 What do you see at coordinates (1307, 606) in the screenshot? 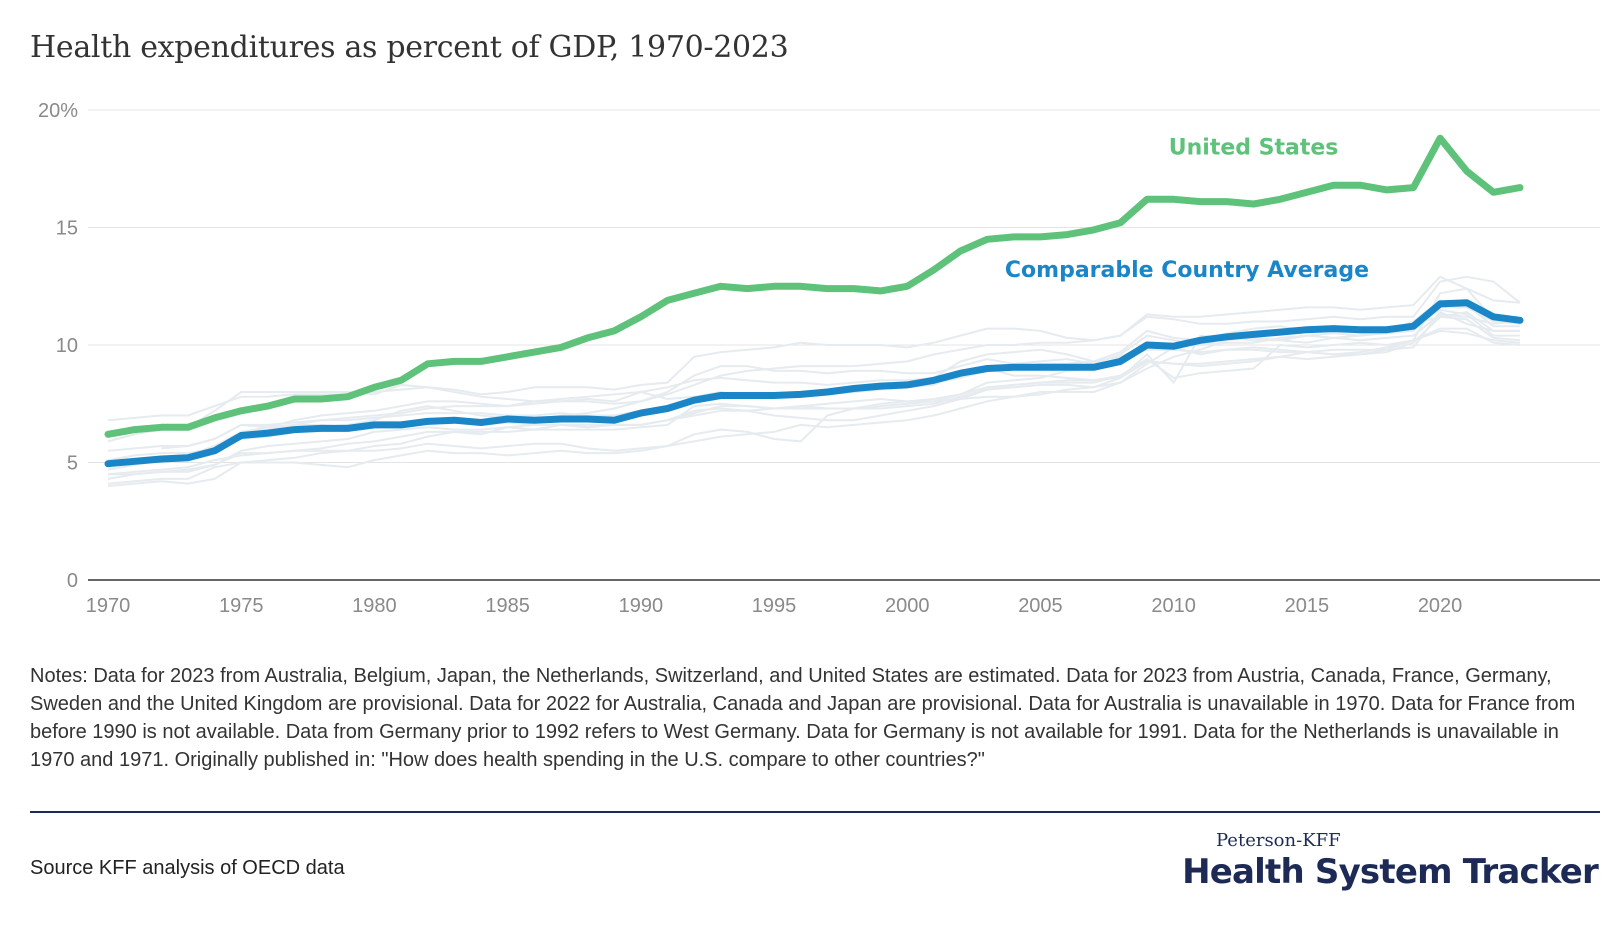
I see `x-tick-label: 2015` at bounding box center [1307, 606].